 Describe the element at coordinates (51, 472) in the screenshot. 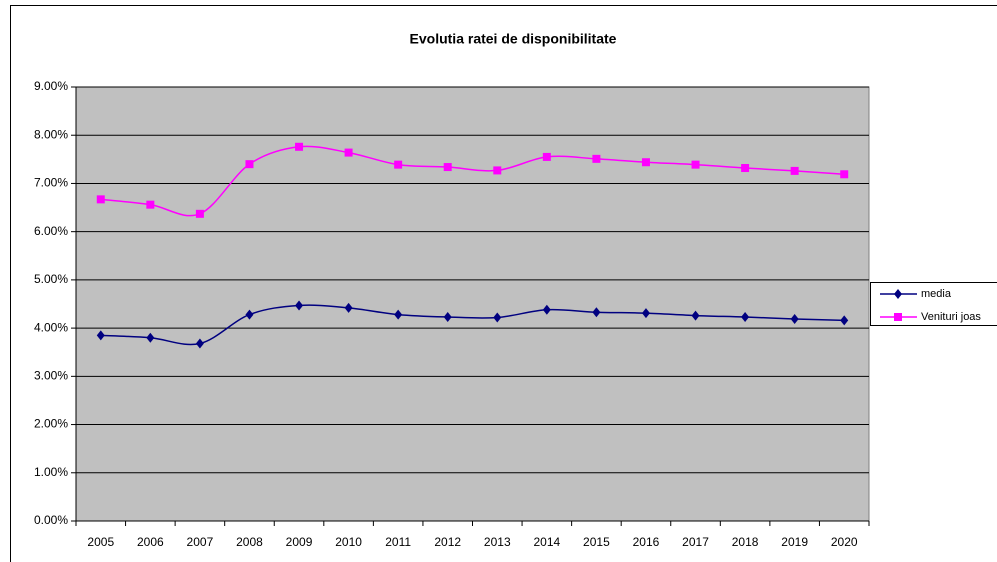

I see `y-tick-label: 1.00%` at that location.